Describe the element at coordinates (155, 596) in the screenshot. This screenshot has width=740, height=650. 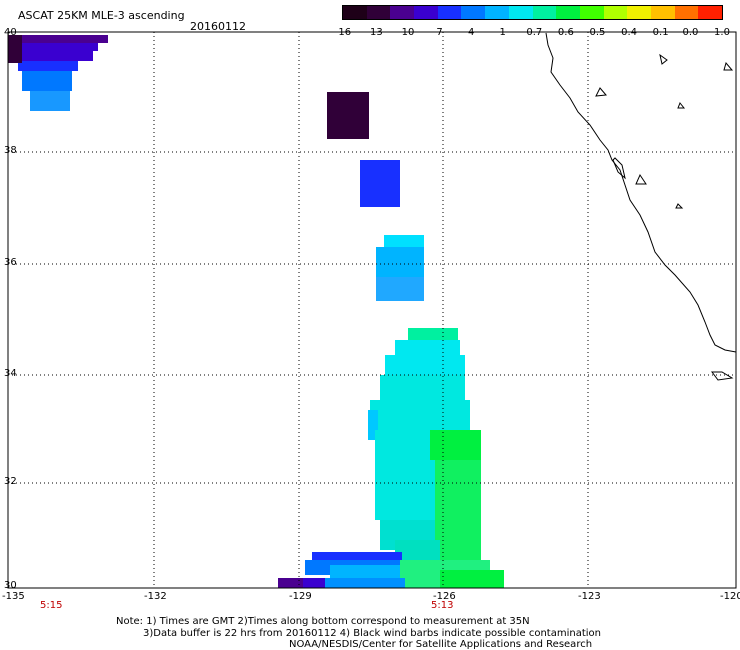
I see `longitude-label: -132` at that location.